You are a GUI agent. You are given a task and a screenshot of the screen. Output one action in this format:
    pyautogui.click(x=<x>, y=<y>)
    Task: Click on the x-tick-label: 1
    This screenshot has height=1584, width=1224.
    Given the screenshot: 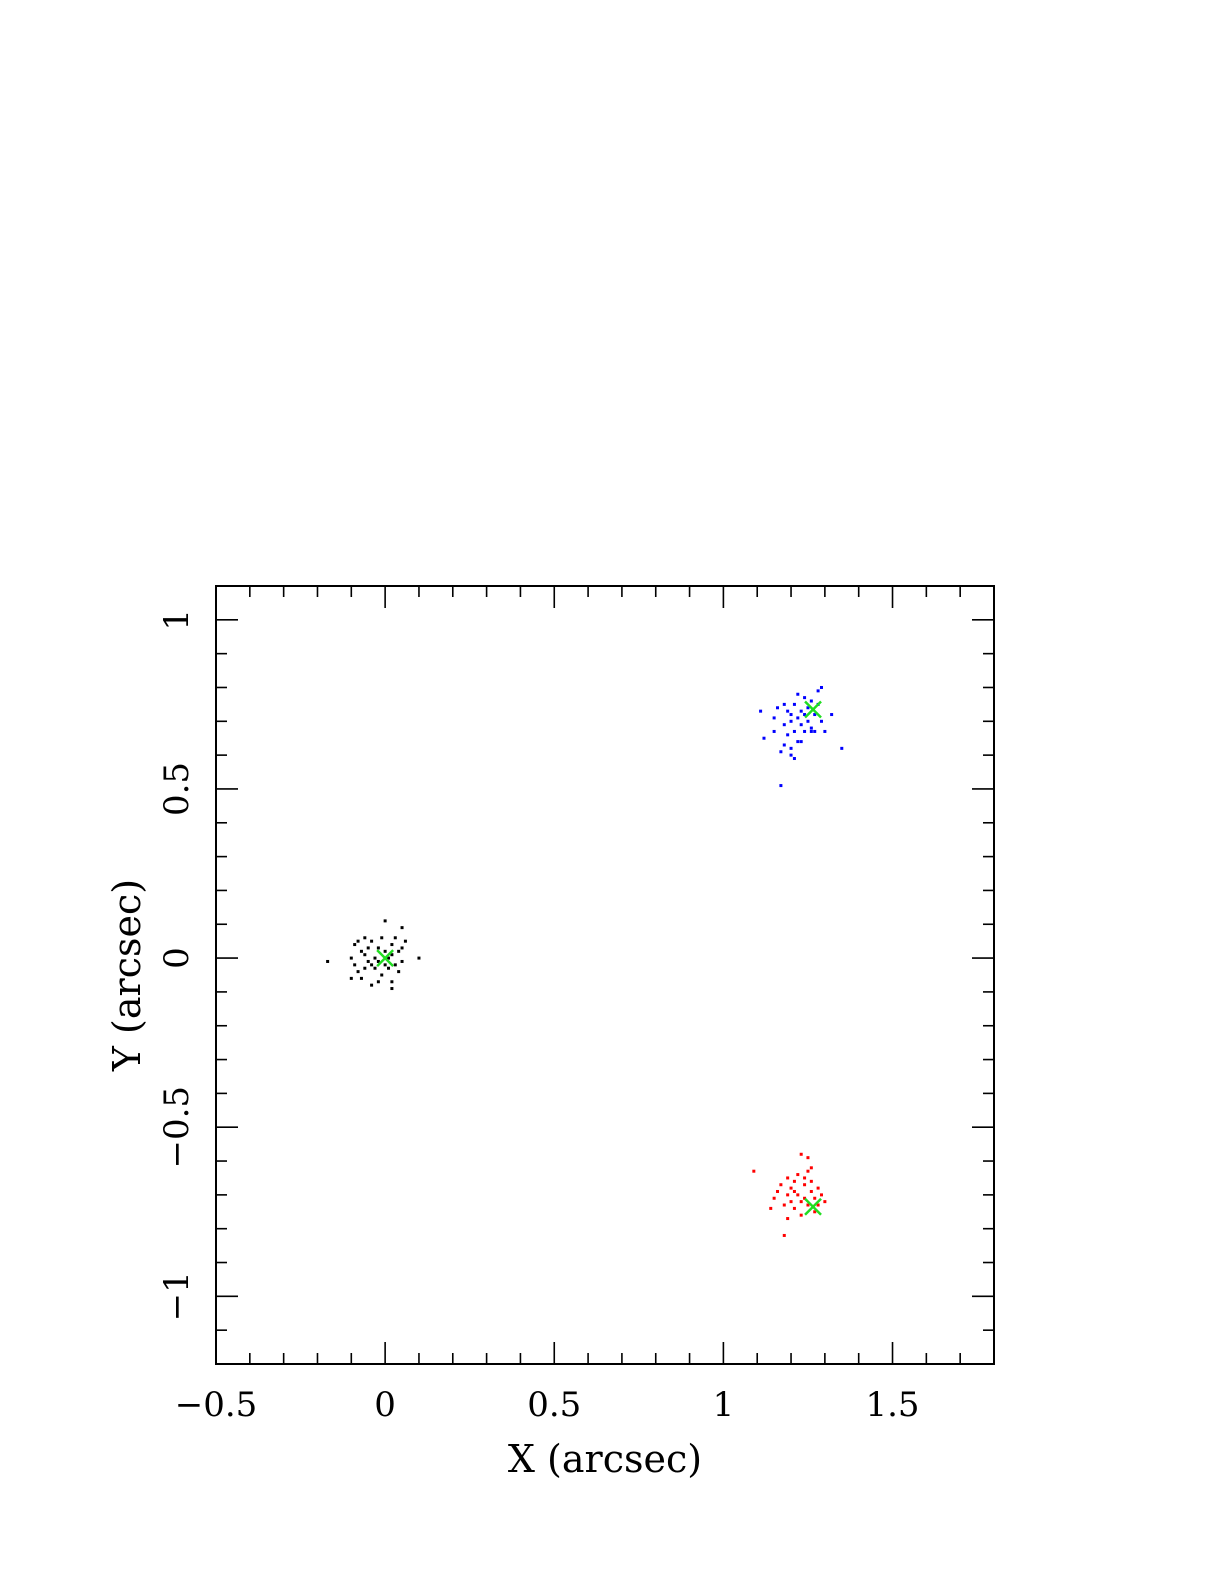 What is the action you would take?
    pyautogui.click(x=724, y=1405)
    